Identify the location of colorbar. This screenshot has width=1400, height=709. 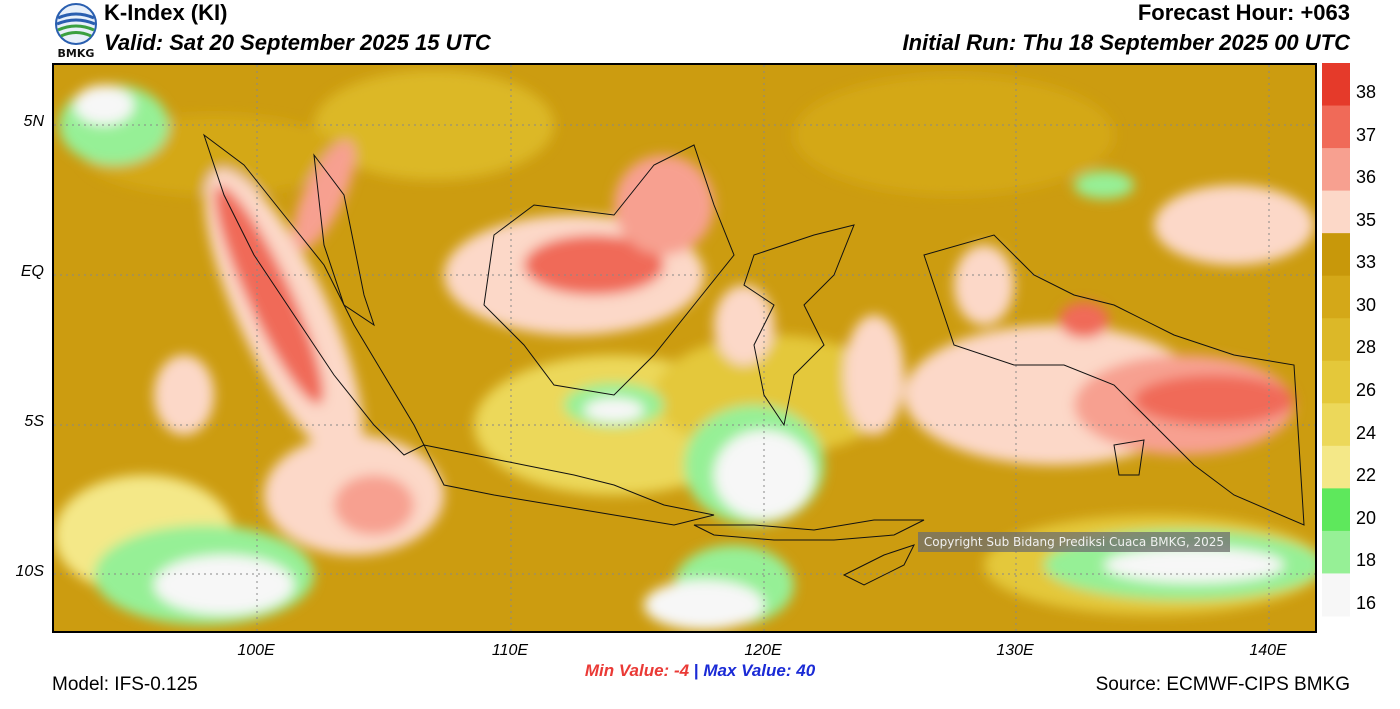
(1336, 348).